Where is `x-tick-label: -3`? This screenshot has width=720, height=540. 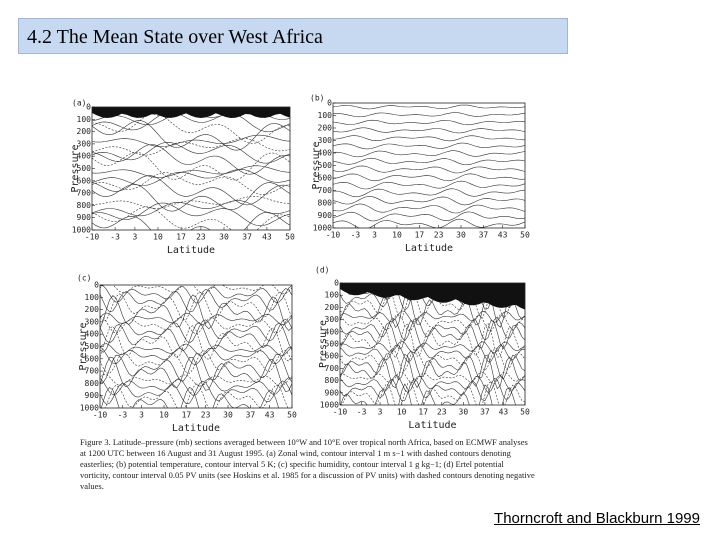 x-tick-label: -3 is located at coordinates (115, 237).